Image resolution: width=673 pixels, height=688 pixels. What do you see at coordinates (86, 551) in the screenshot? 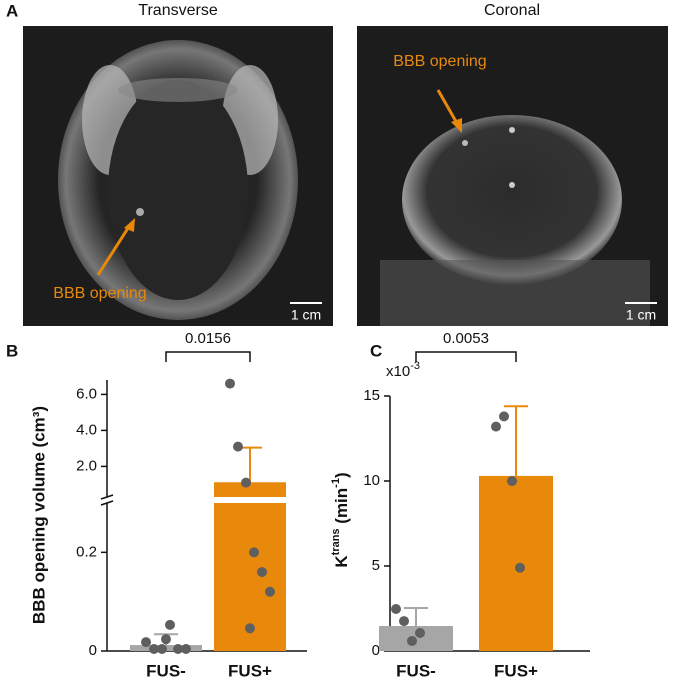
I see `y-tick-label: 0.2` at bounding box center [86, 551].